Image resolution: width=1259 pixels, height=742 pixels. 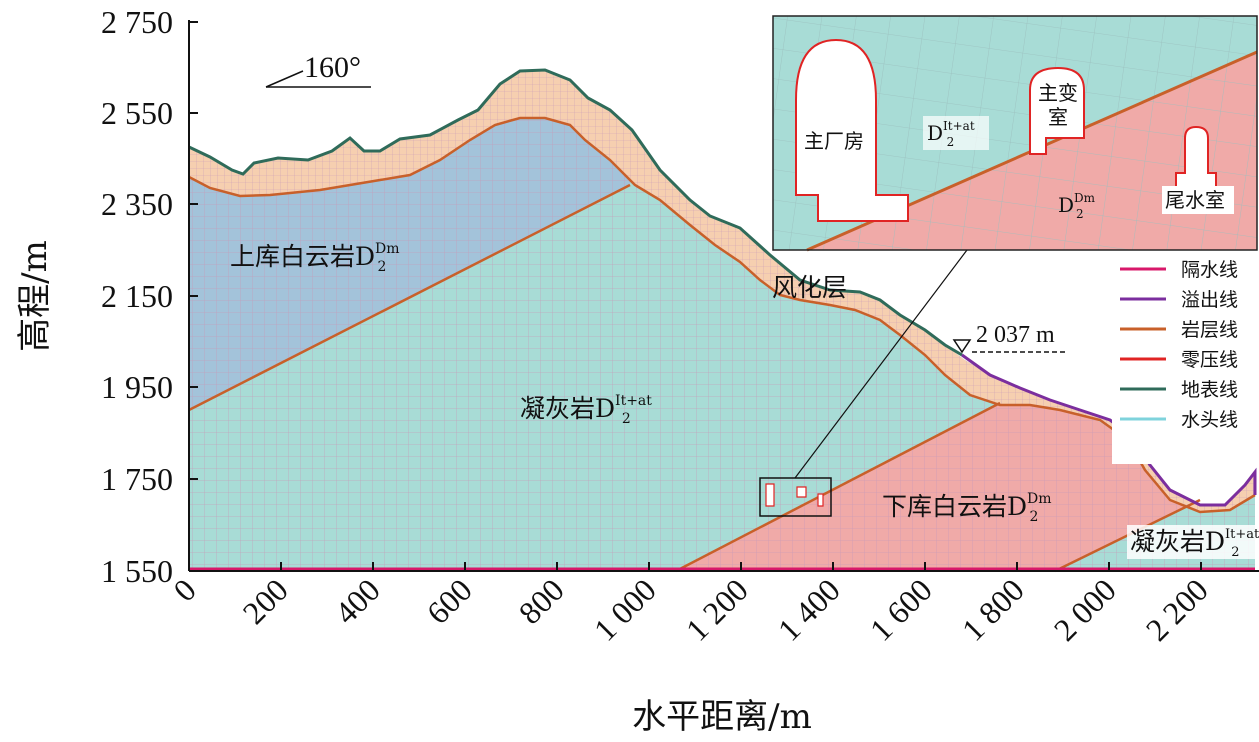 I want to click on inset-dolomite-label: DDm 2, so click(x=1077, y=206).